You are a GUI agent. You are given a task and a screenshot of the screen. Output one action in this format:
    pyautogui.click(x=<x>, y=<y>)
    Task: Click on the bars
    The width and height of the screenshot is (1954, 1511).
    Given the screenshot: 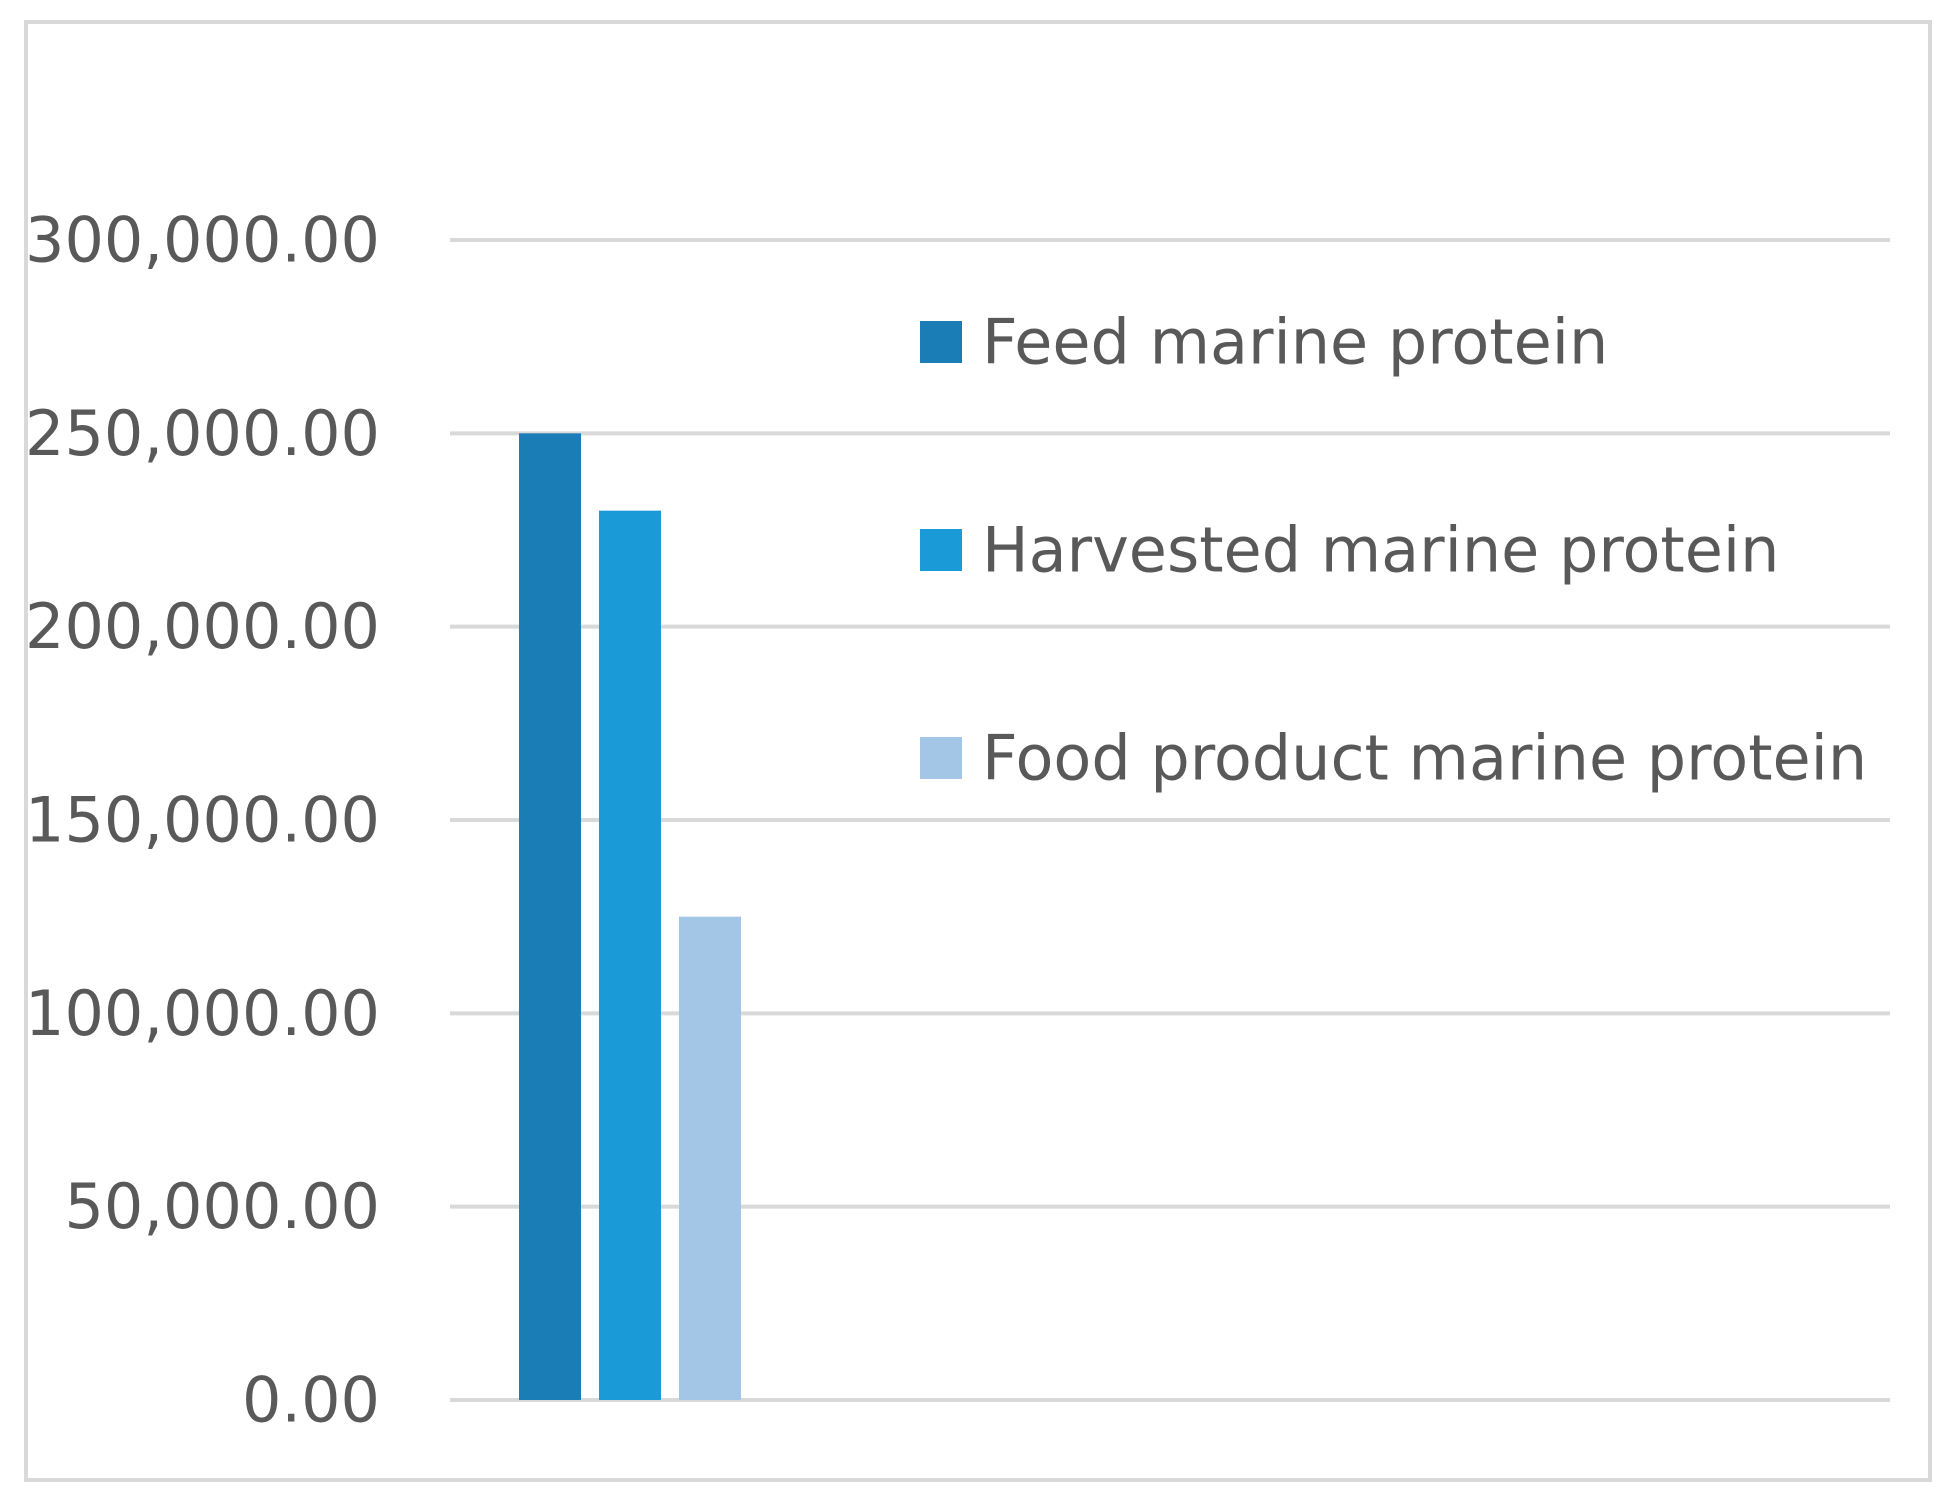 What is the action you would take?
    pyautogui.click(x=630, y=917)
    